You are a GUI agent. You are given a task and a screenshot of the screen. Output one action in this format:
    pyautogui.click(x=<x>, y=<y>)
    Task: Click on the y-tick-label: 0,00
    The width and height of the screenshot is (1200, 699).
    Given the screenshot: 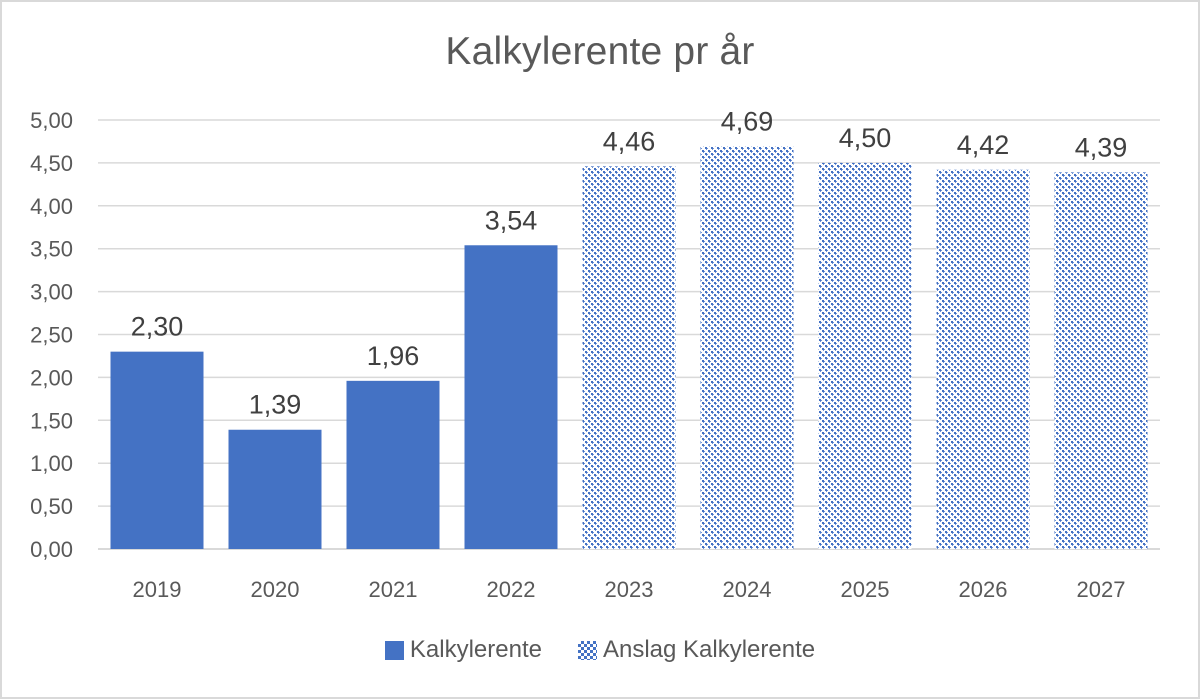 What is the action you would take?
    pyautogui.click(x=51, y=549)
    